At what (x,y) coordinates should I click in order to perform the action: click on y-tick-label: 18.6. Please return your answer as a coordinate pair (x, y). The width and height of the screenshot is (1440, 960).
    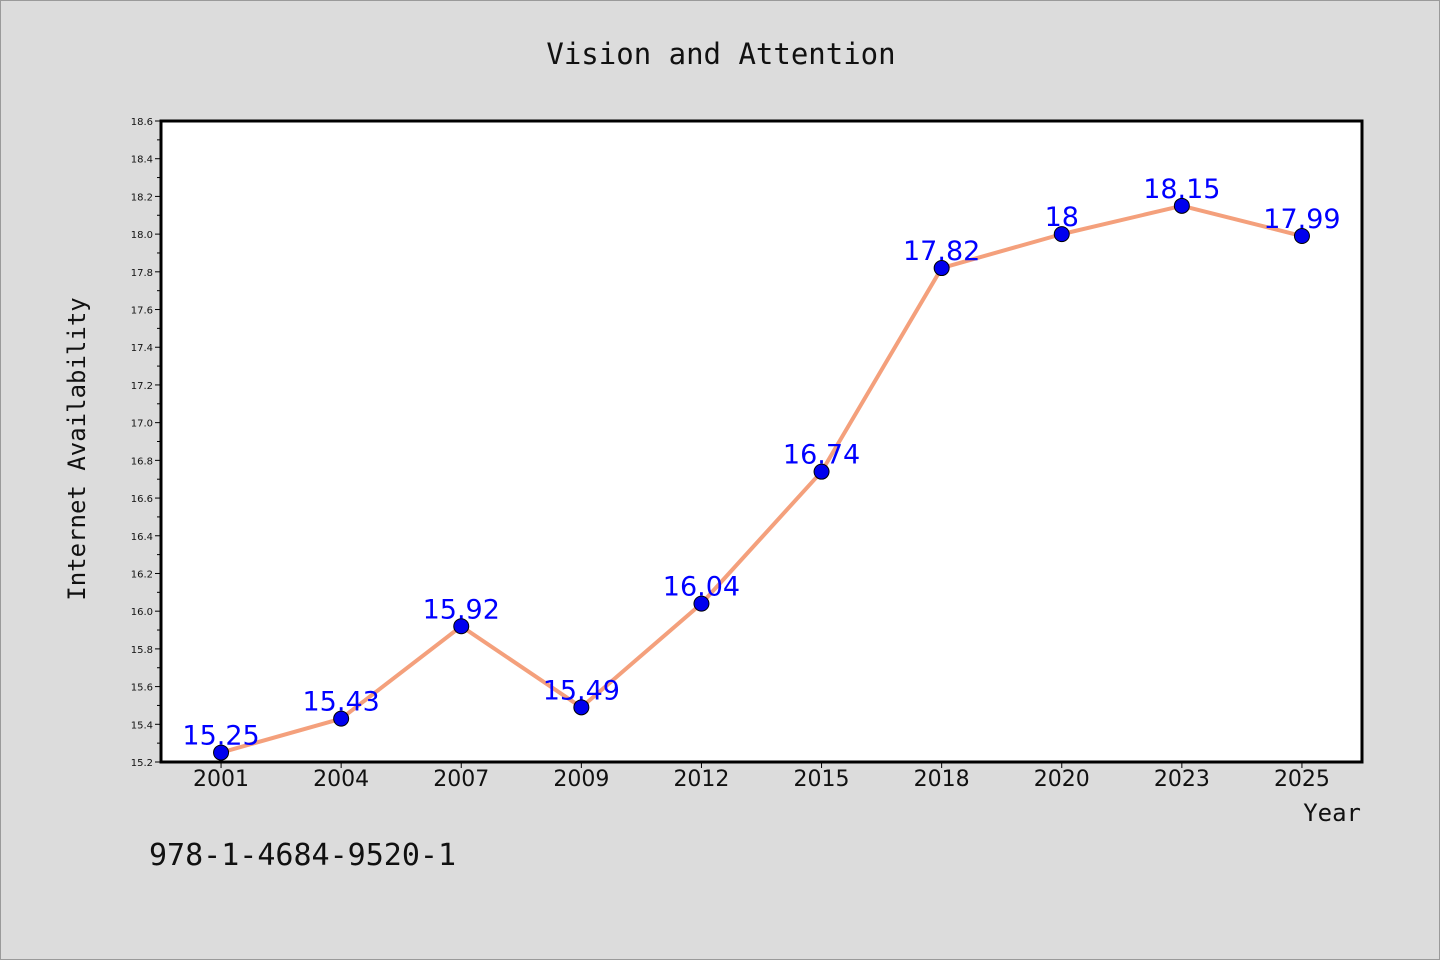
    Looking at the image, I should click on (142, 122).